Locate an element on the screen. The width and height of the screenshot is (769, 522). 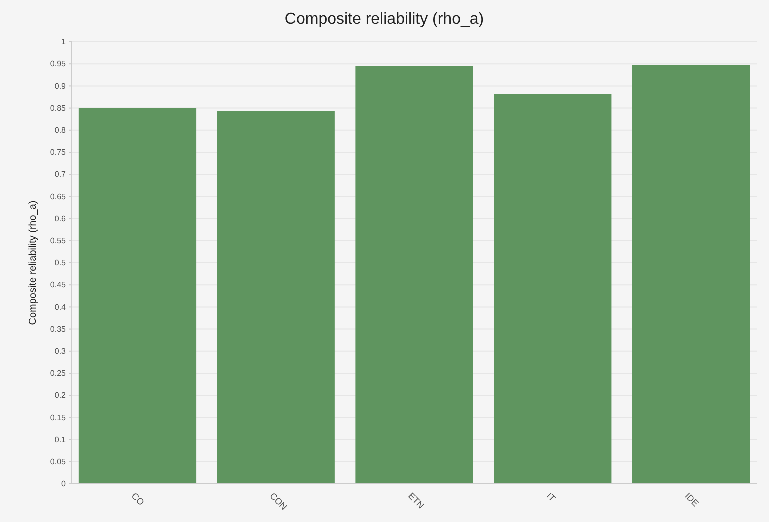
y-tick-label: 0.75 is located at coordinates (58, 153).